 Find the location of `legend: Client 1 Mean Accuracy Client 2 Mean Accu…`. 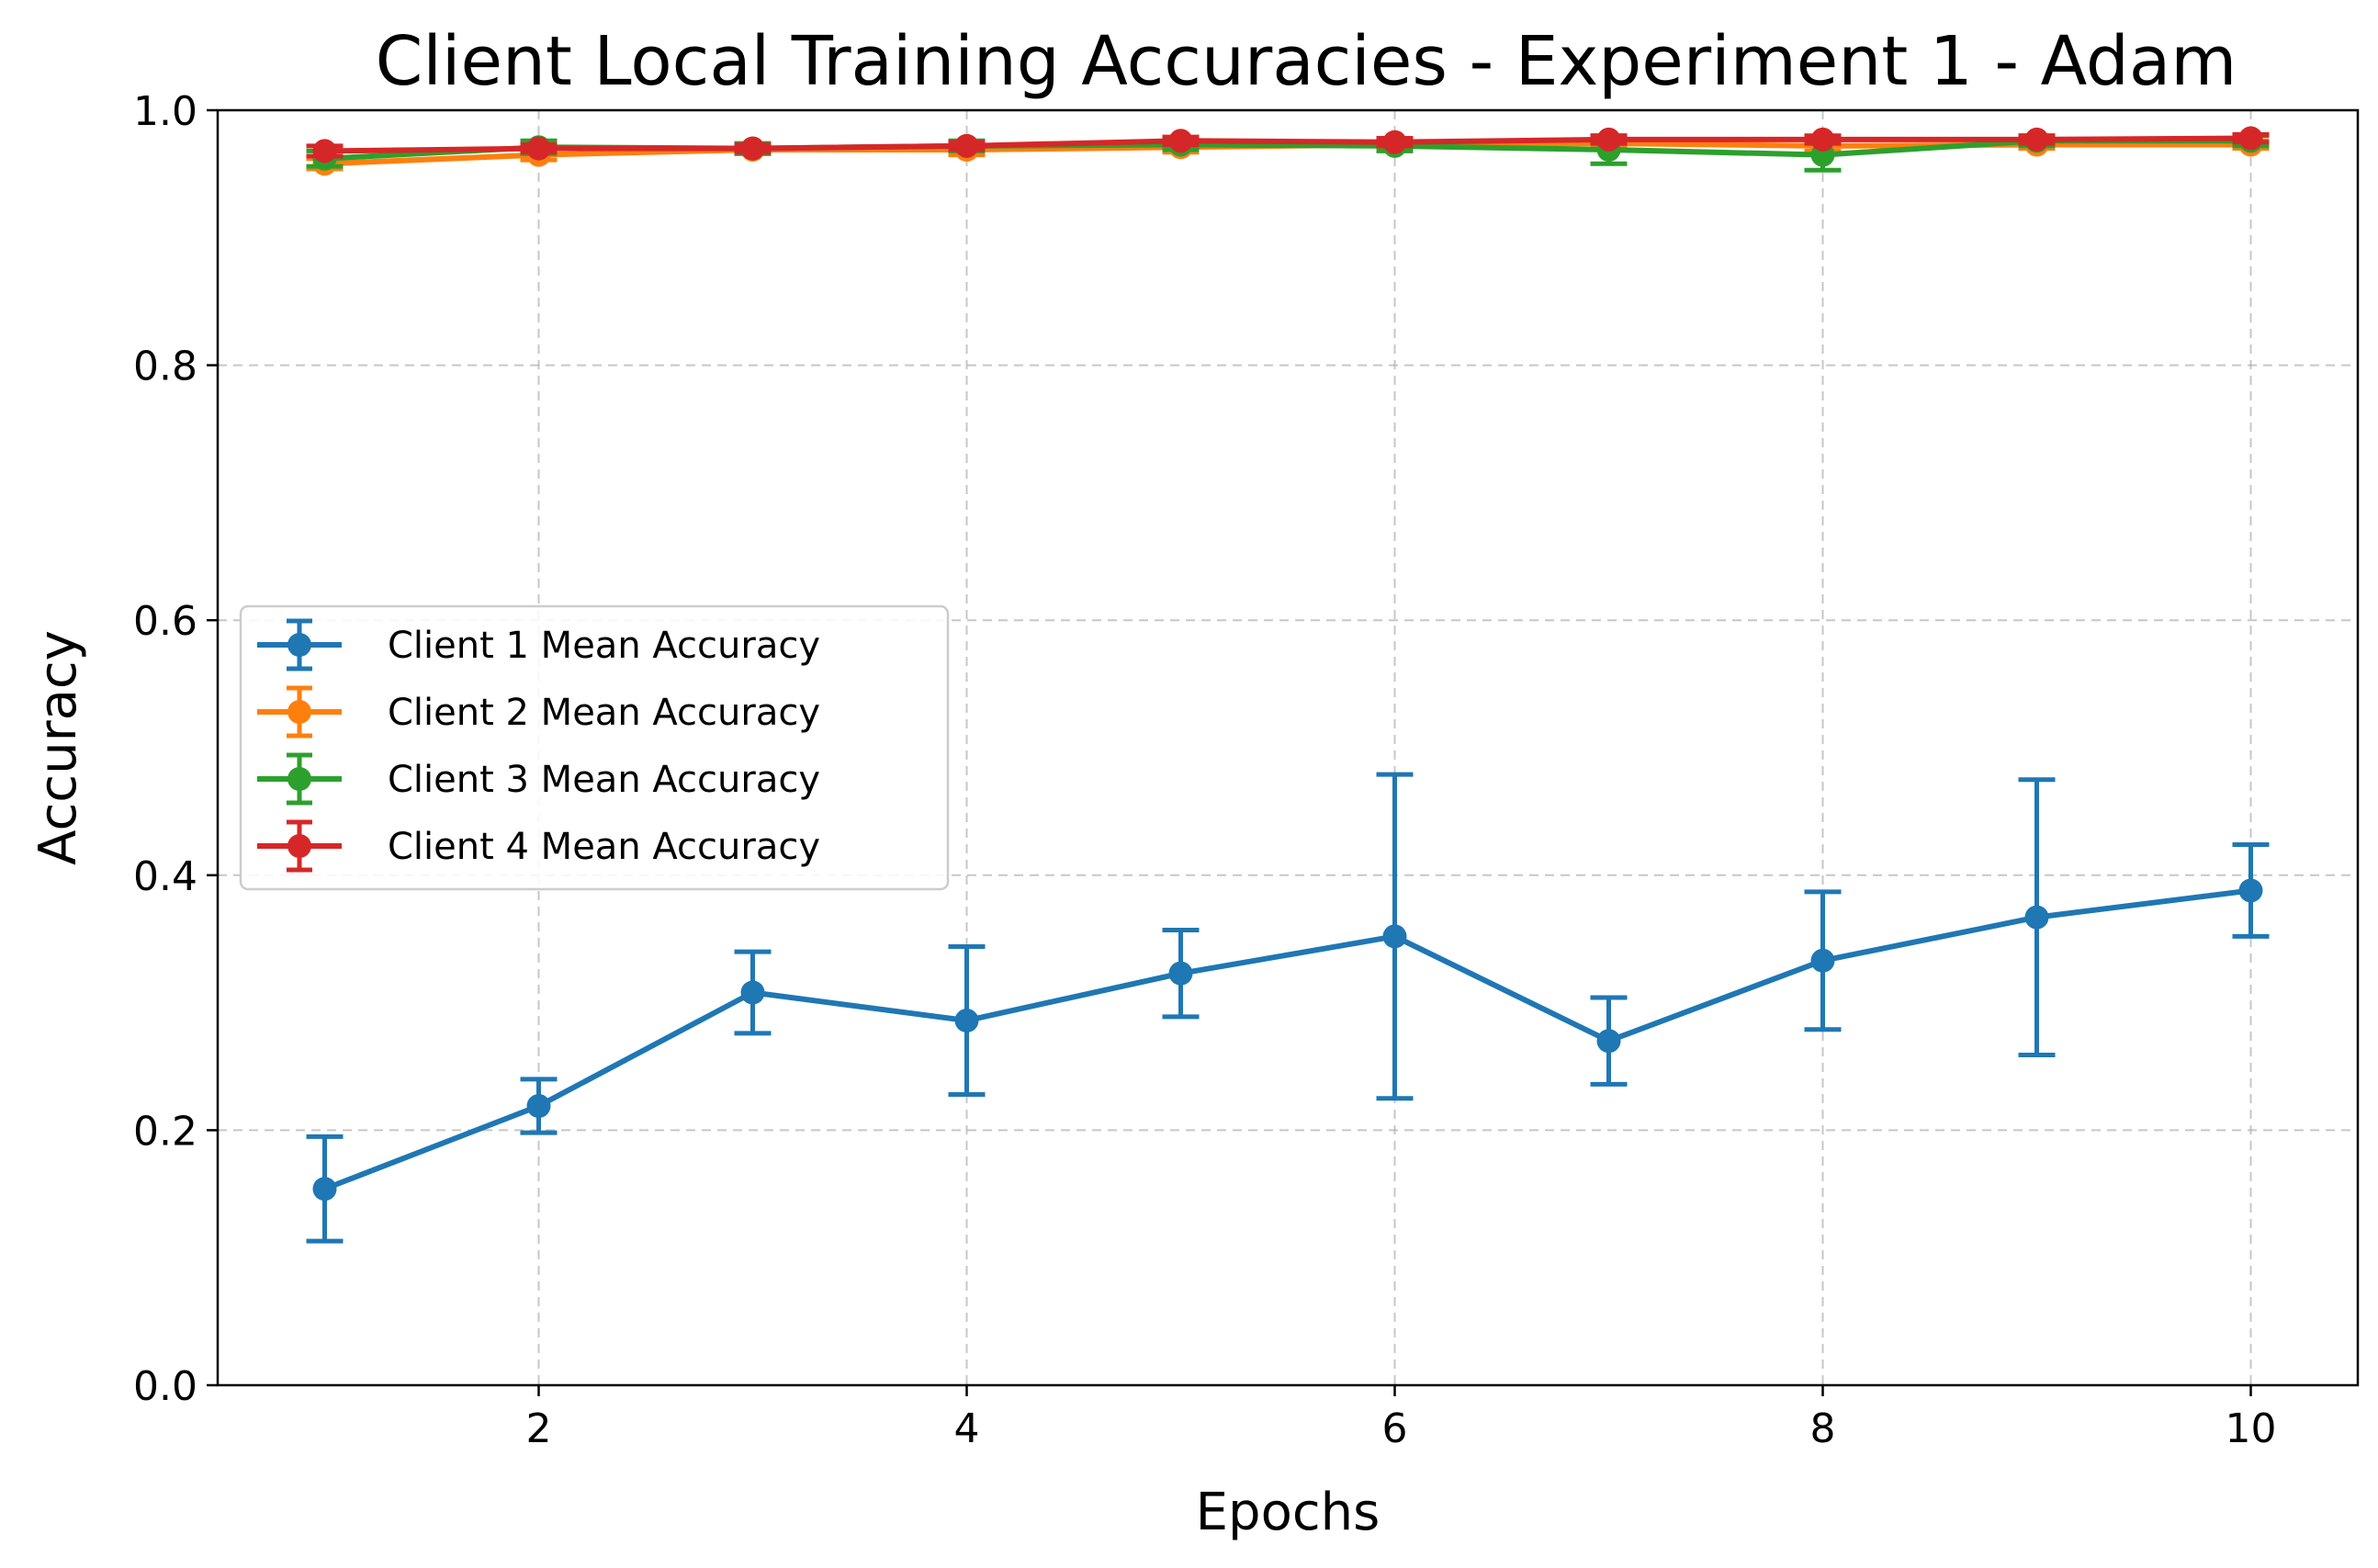

legend: Client 1 Mean Accuracy Client 2 Mean Accu… is located at coordinates (594, 747).